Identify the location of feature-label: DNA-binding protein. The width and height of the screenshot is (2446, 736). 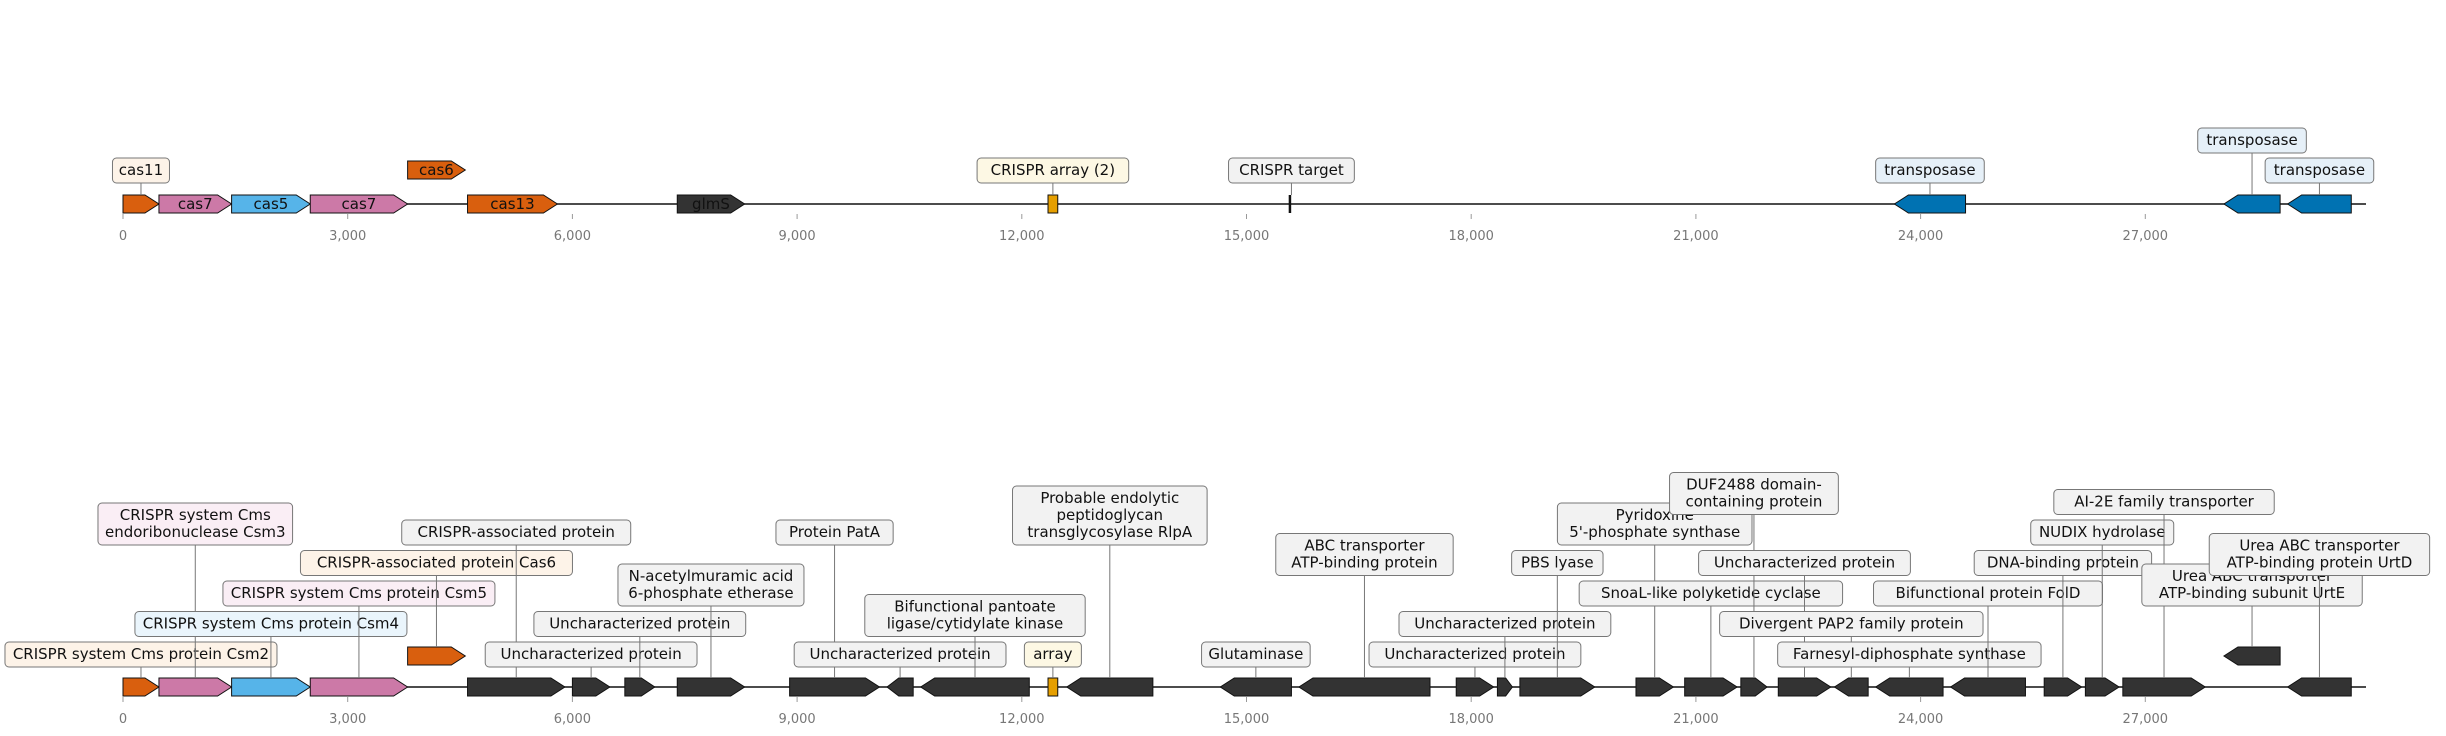
(2063, 563).